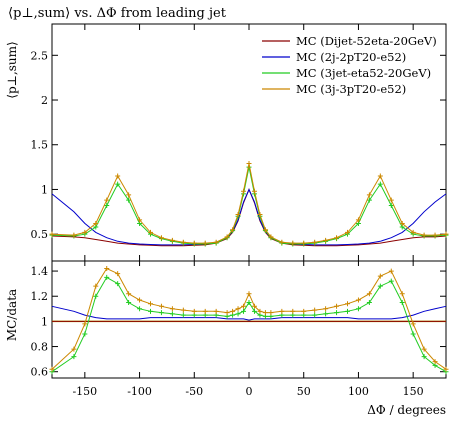  I want to click on x-tick-label: -50, so click(194, 391).